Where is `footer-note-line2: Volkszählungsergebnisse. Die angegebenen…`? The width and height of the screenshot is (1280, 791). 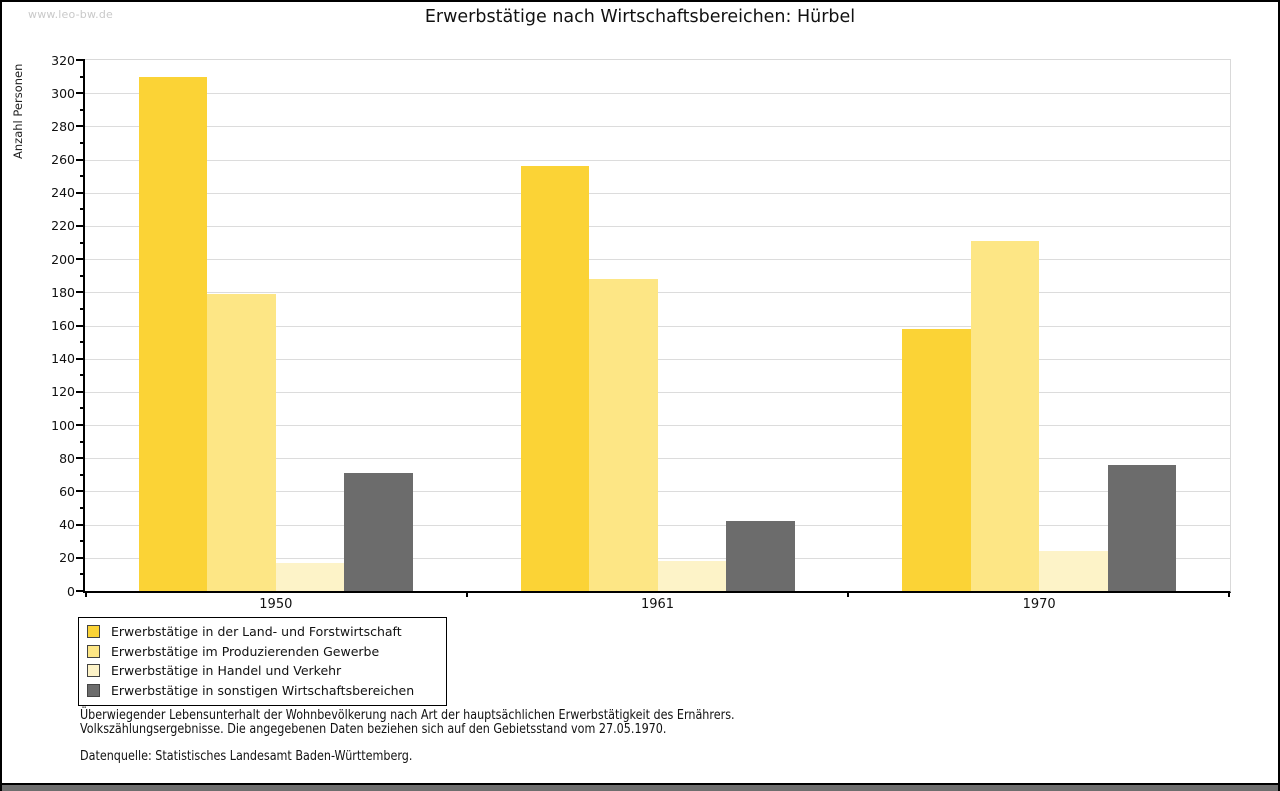
footer-note-line2: Volkszählungsergebnisse. Die angegebenen… is located at coordinates (373, 729).